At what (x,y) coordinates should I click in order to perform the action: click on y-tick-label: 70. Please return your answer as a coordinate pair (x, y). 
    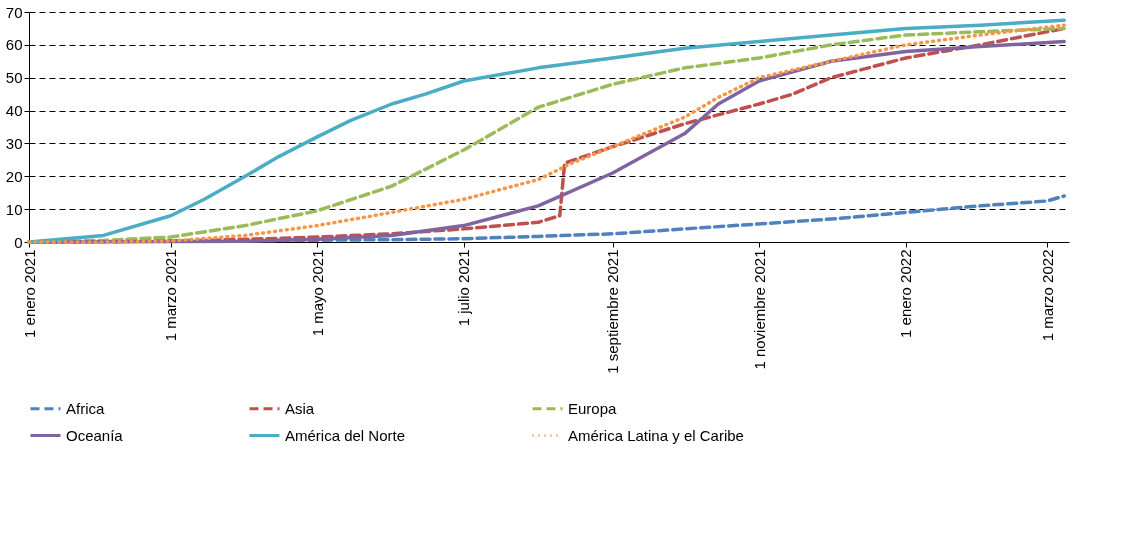
    Looking at the image, I should click on (14, 12).